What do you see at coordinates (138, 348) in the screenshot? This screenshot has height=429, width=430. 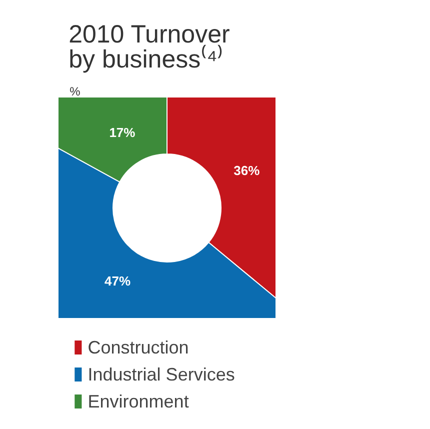 I see `legend-label: Construction` at bounding box center [138, 348].